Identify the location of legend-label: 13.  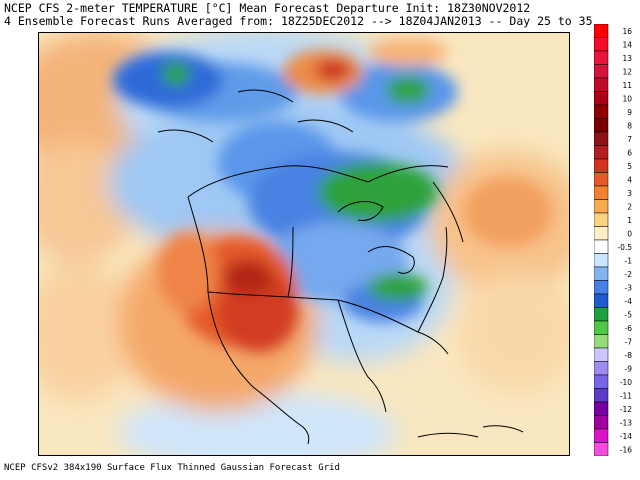
(627, 58).